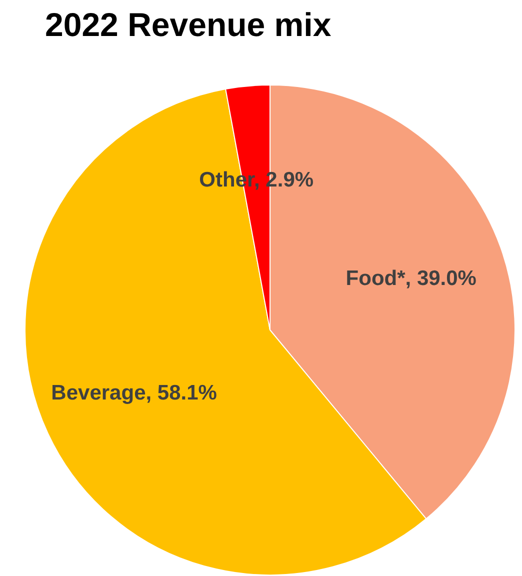 The width and height of the screenshot is (522, 576). Describe the element at coordinates (411, 278) in the screenshot. I see `slice-label: Food*, 39.0%` at that location.